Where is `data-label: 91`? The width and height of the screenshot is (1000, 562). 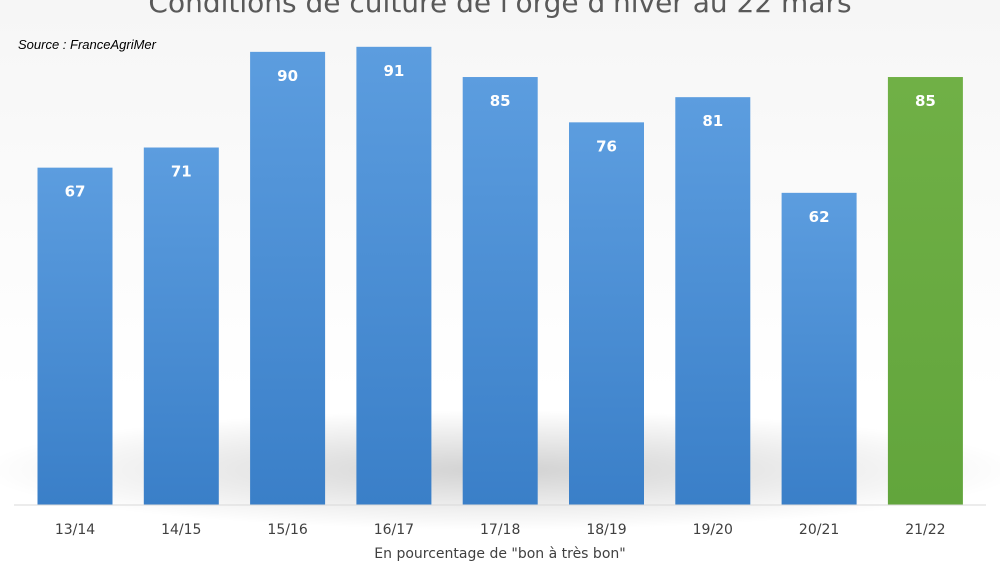 data-label: 91 is located at coordinates (393, 71).